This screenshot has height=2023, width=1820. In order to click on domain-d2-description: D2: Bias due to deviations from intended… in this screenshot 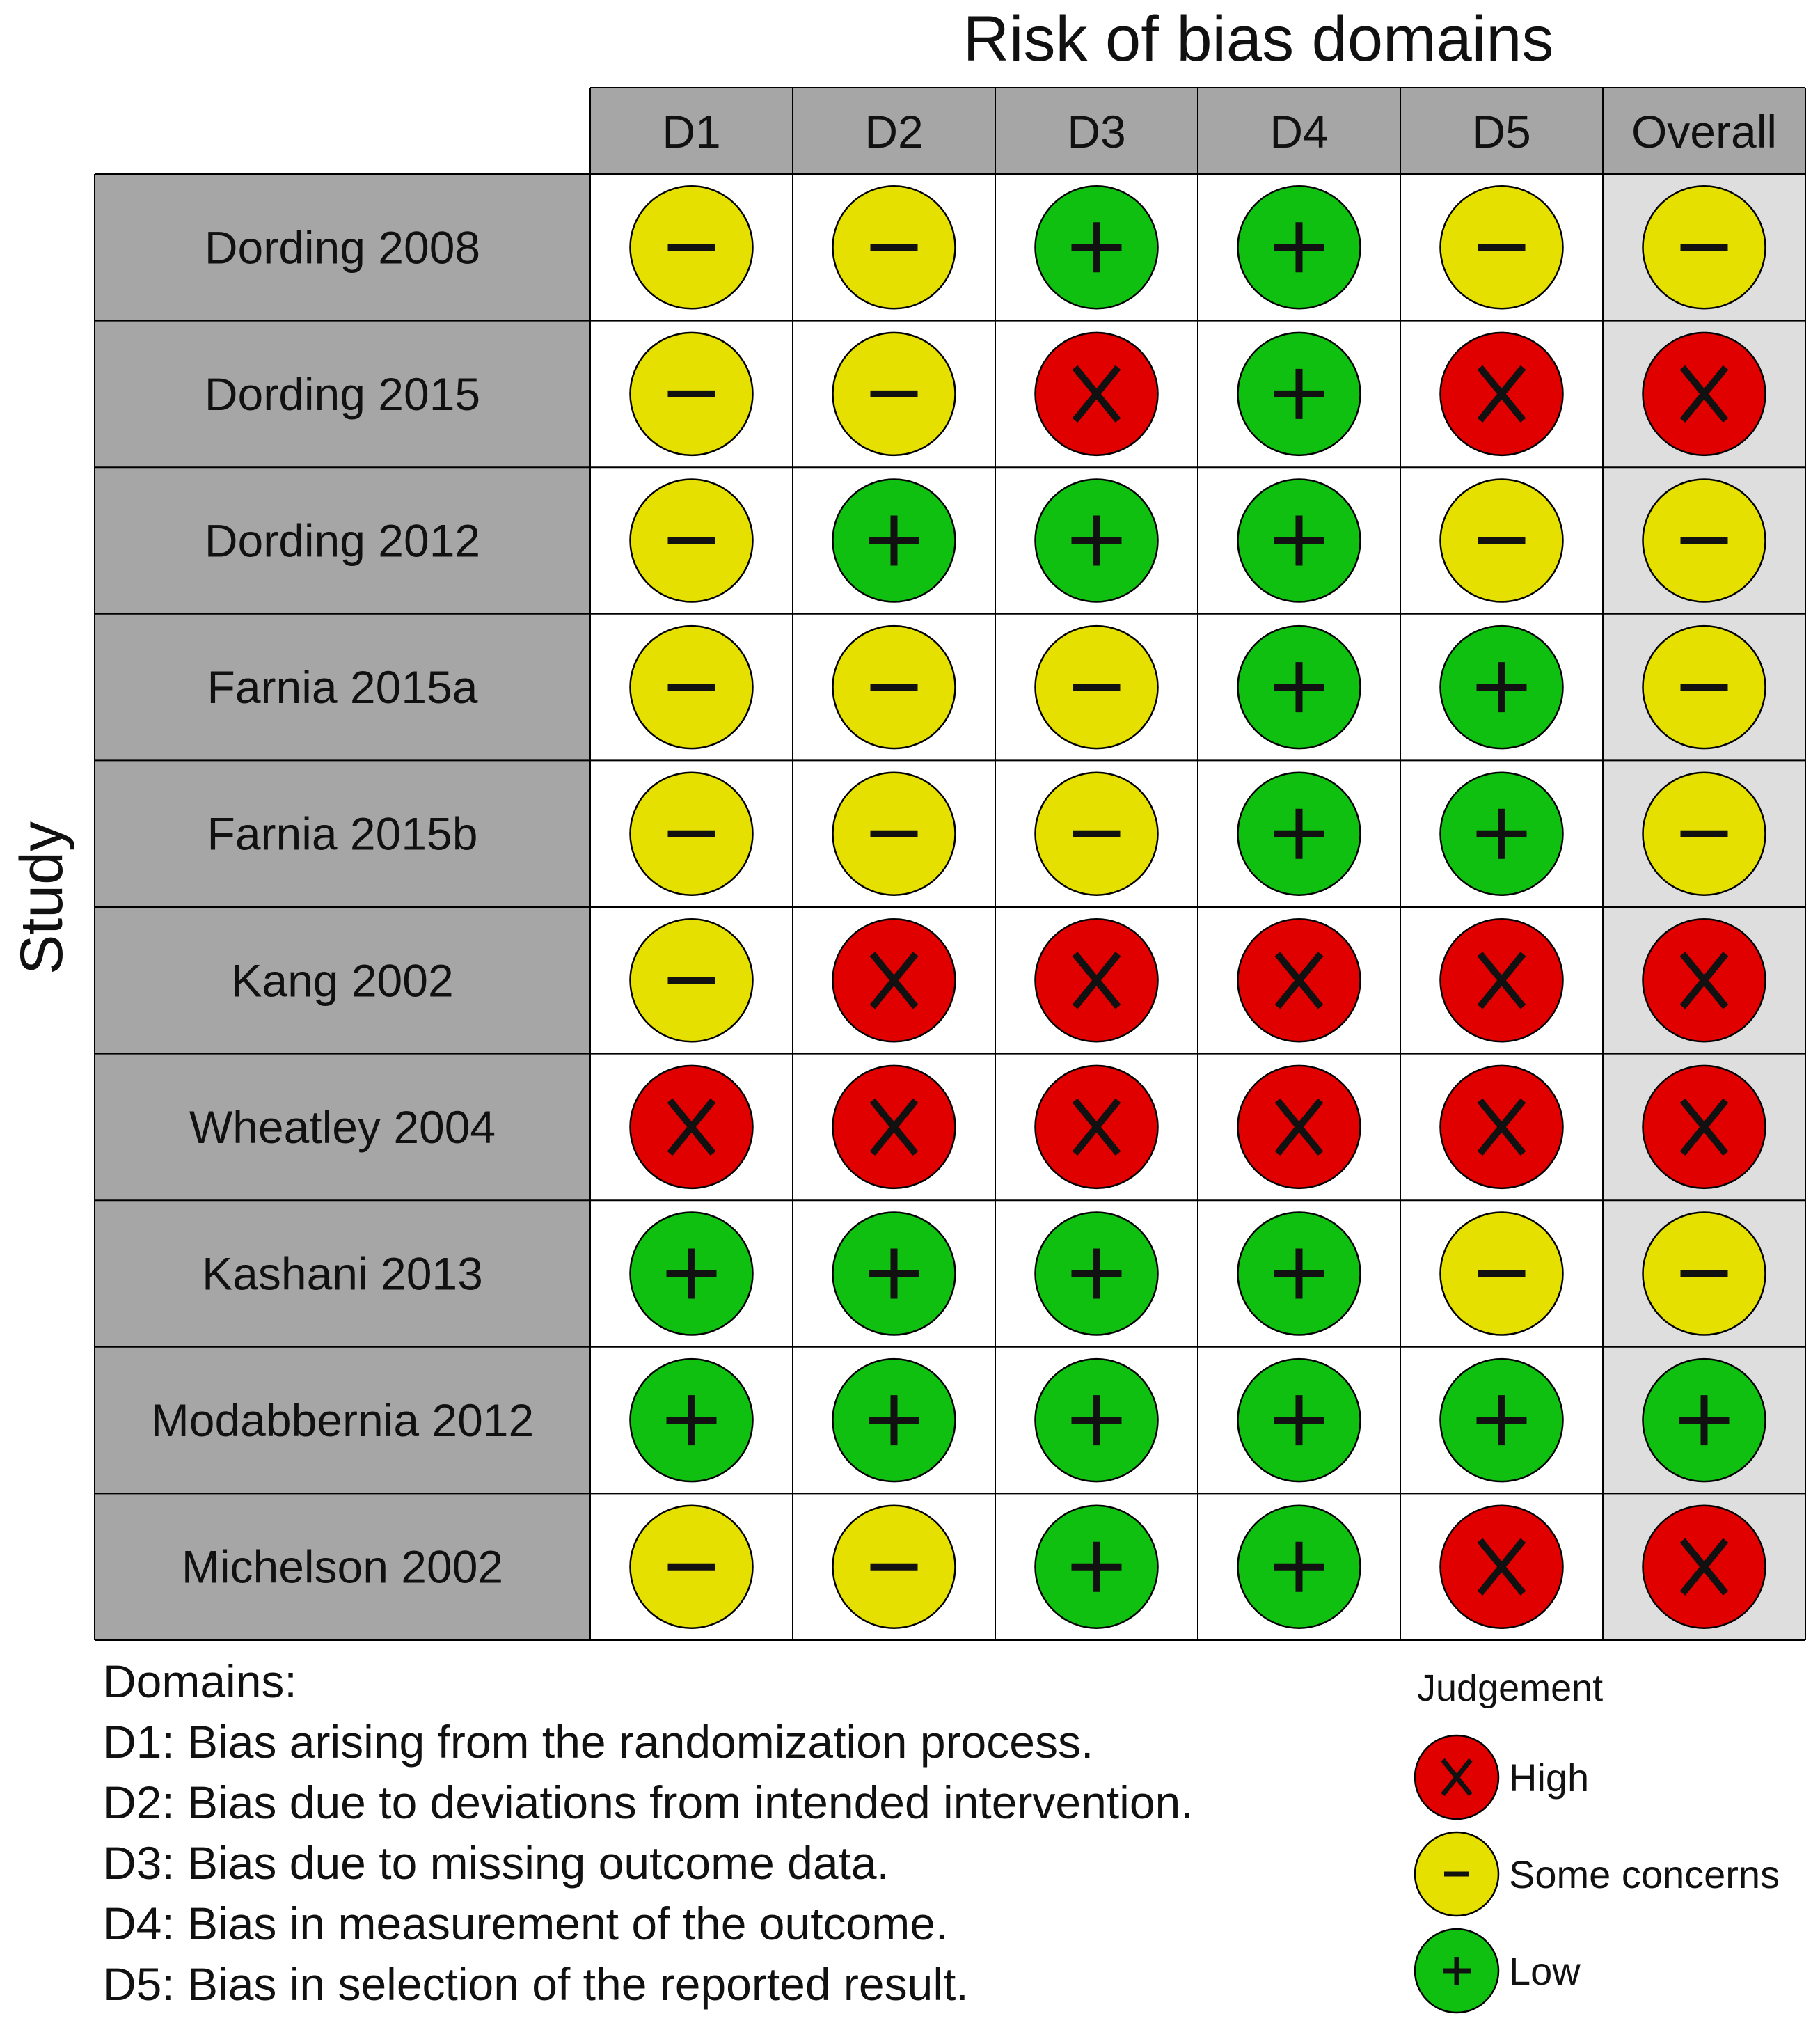, I will do `click(648, 1802)`.